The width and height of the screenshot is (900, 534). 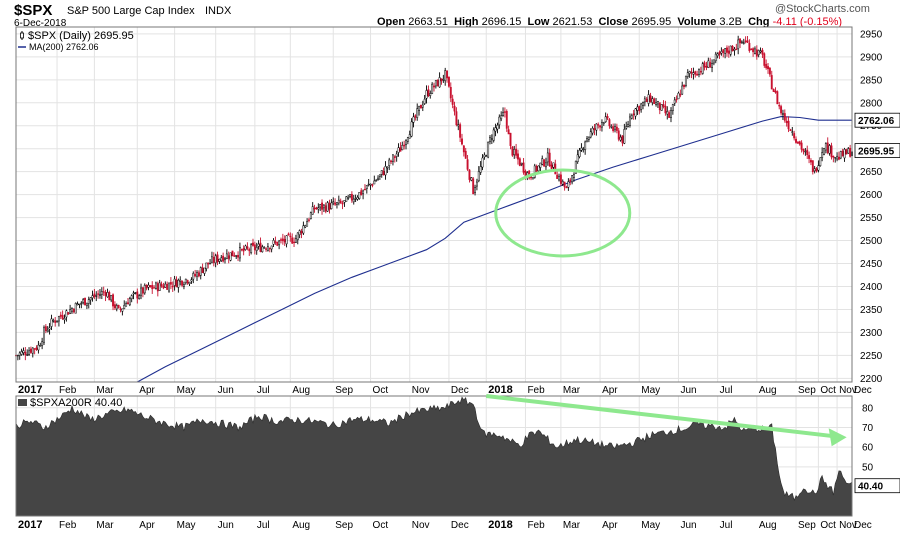 What do you see at coordinates (863, 525) in the screenshot?
I see `breadth-xtick-label: Dec` at bounding box center [863, 525].